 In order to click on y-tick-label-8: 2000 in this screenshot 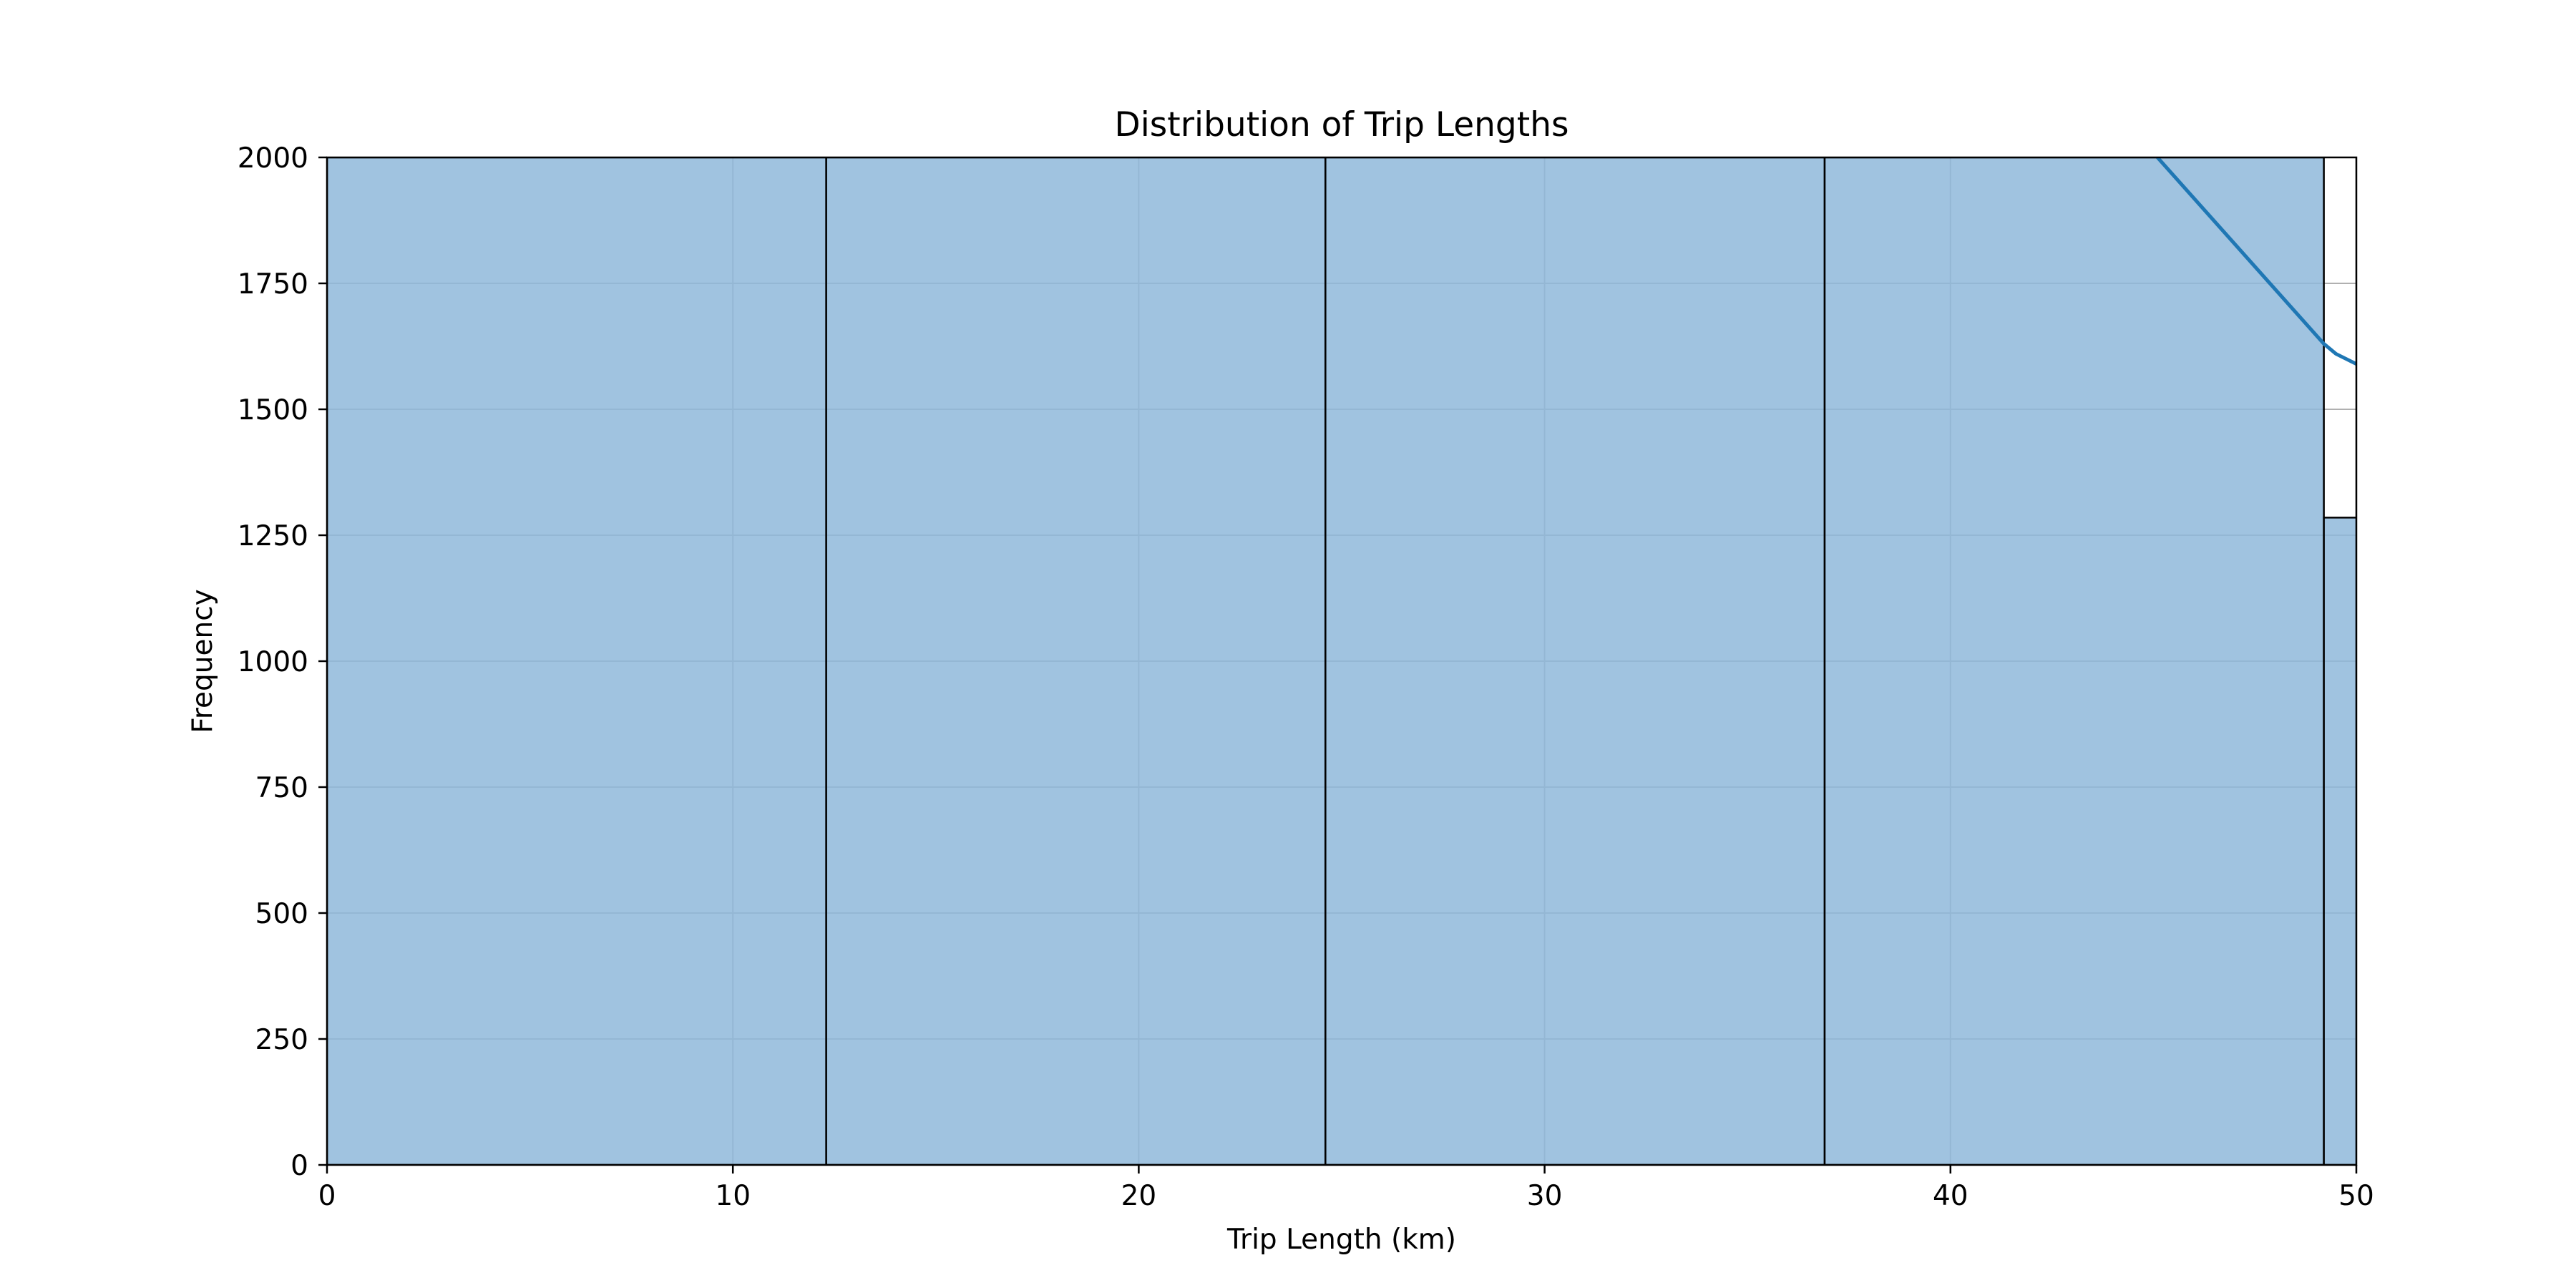, I will do `click(273, 158)`.